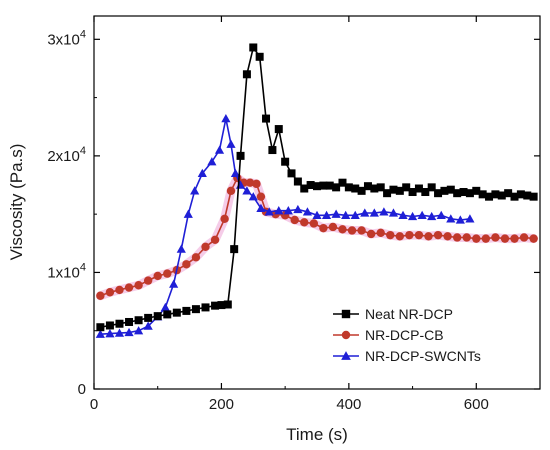  Describe the element at coordinates (221, 404) in the screenshot. I see `x-tick-label: 200` at that location.